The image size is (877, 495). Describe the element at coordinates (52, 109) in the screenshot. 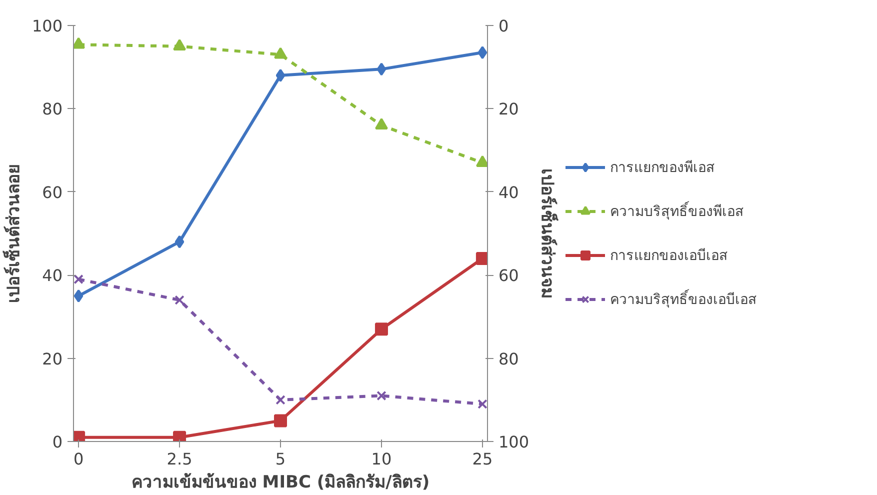

I see `y-tick-label: 80` at that location.